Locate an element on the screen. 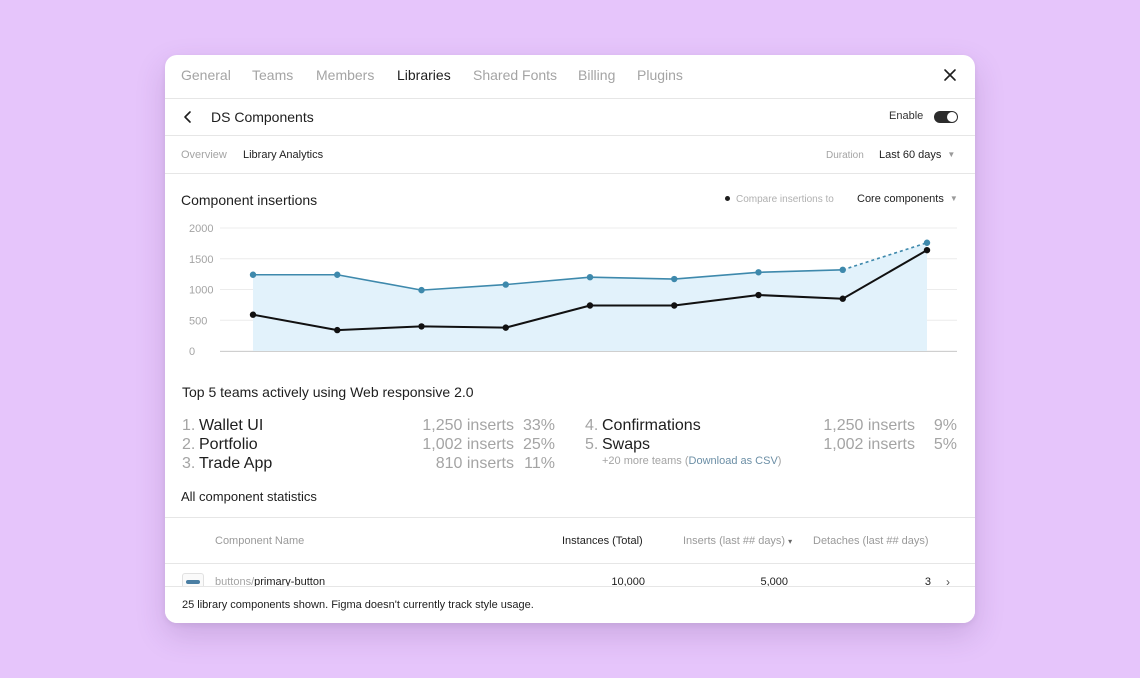 The image size is (1140, 678). duration-dropdown: Last 60 days ▼ is located at coordinates (917, 155).